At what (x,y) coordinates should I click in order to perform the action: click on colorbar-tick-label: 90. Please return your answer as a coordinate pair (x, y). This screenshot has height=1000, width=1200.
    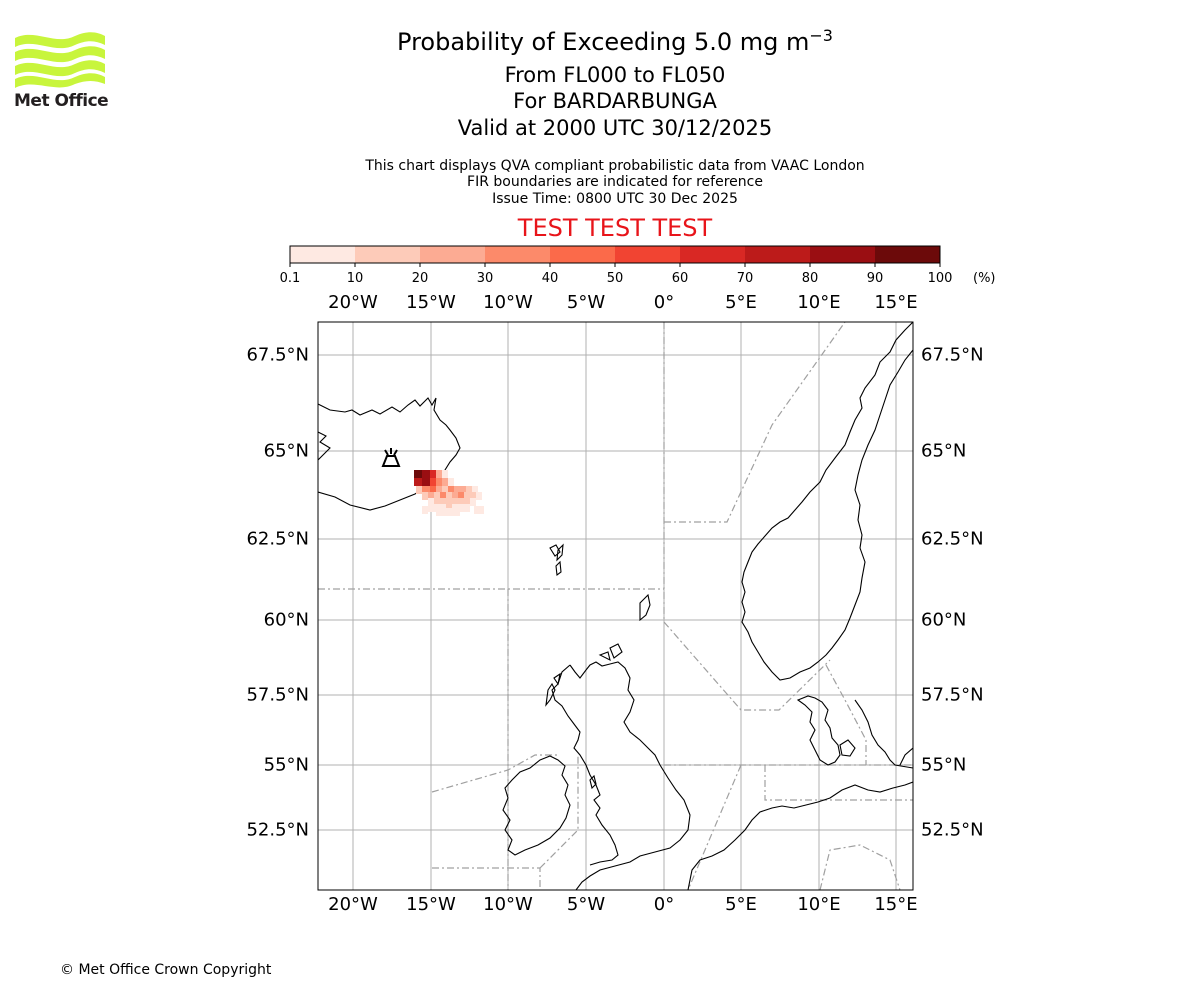
    Looking at the image, I should click on (875, 278).